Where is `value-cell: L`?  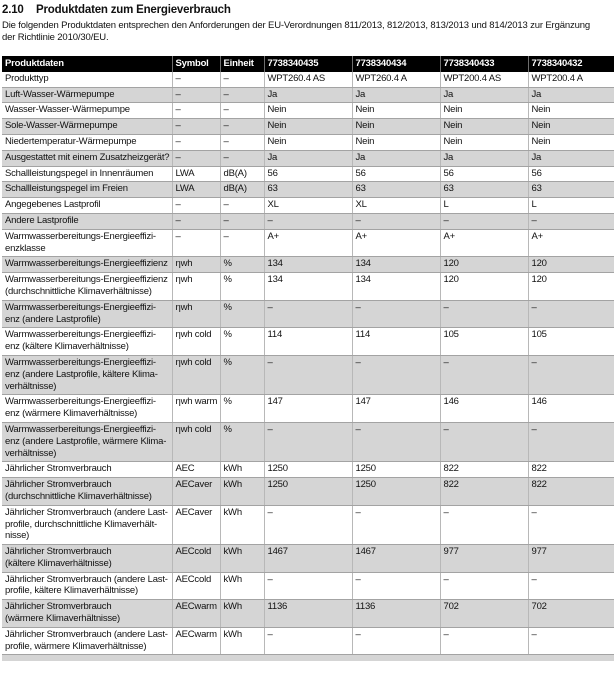
value-cell: L is located at coordinates (571, 205).